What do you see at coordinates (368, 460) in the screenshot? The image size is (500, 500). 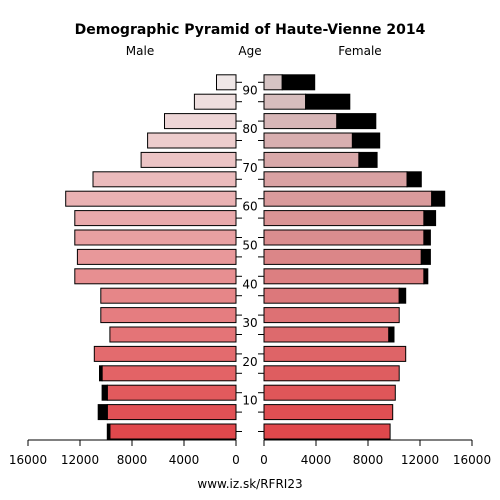 I see `x-tick-label-female: 8000` at bounding box center [368, 460].